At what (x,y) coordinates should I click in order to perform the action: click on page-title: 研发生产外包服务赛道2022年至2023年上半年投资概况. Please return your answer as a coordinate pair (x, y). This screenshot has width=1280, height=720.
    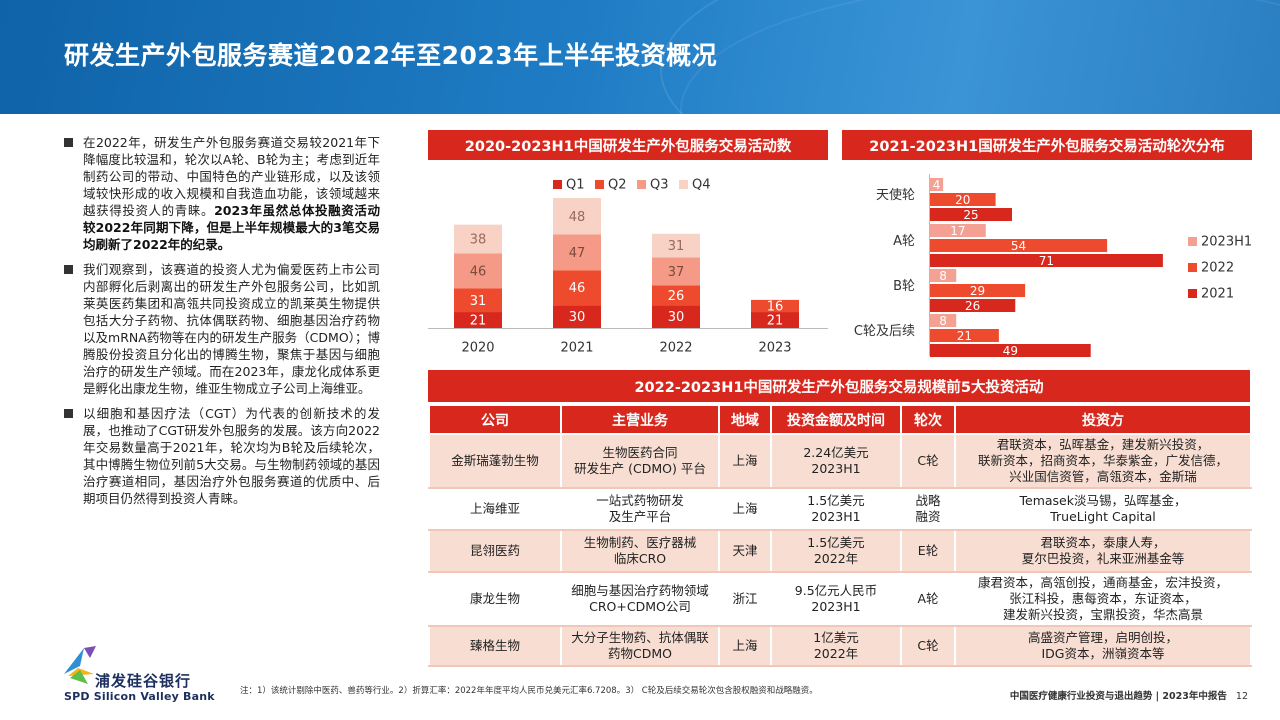
    Looking at the image, I should click on (391, 55).